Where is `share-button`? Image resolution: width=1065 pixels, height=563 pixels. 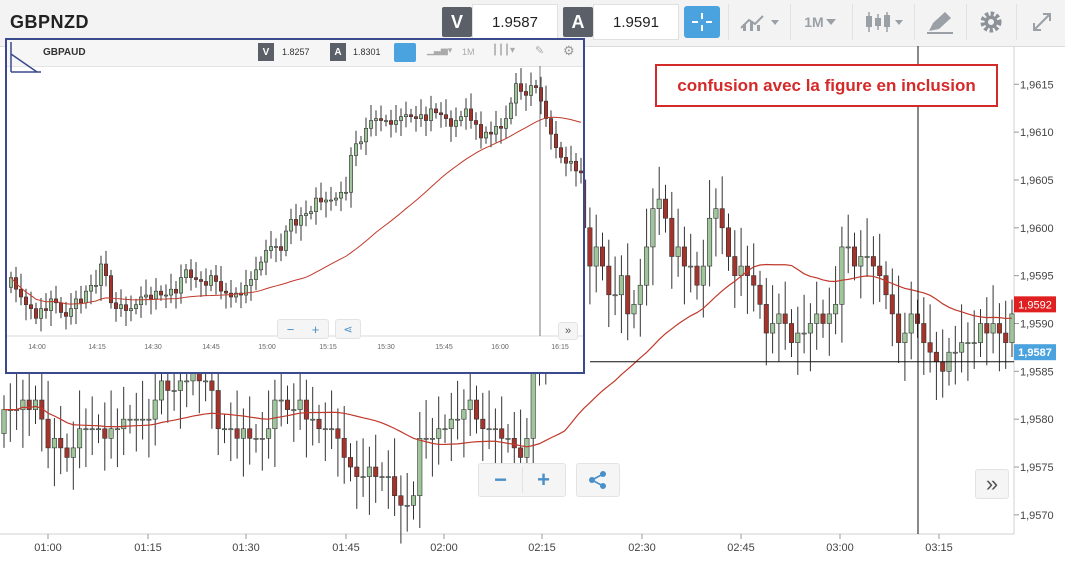
share-button is located at coordinates (598, 480).